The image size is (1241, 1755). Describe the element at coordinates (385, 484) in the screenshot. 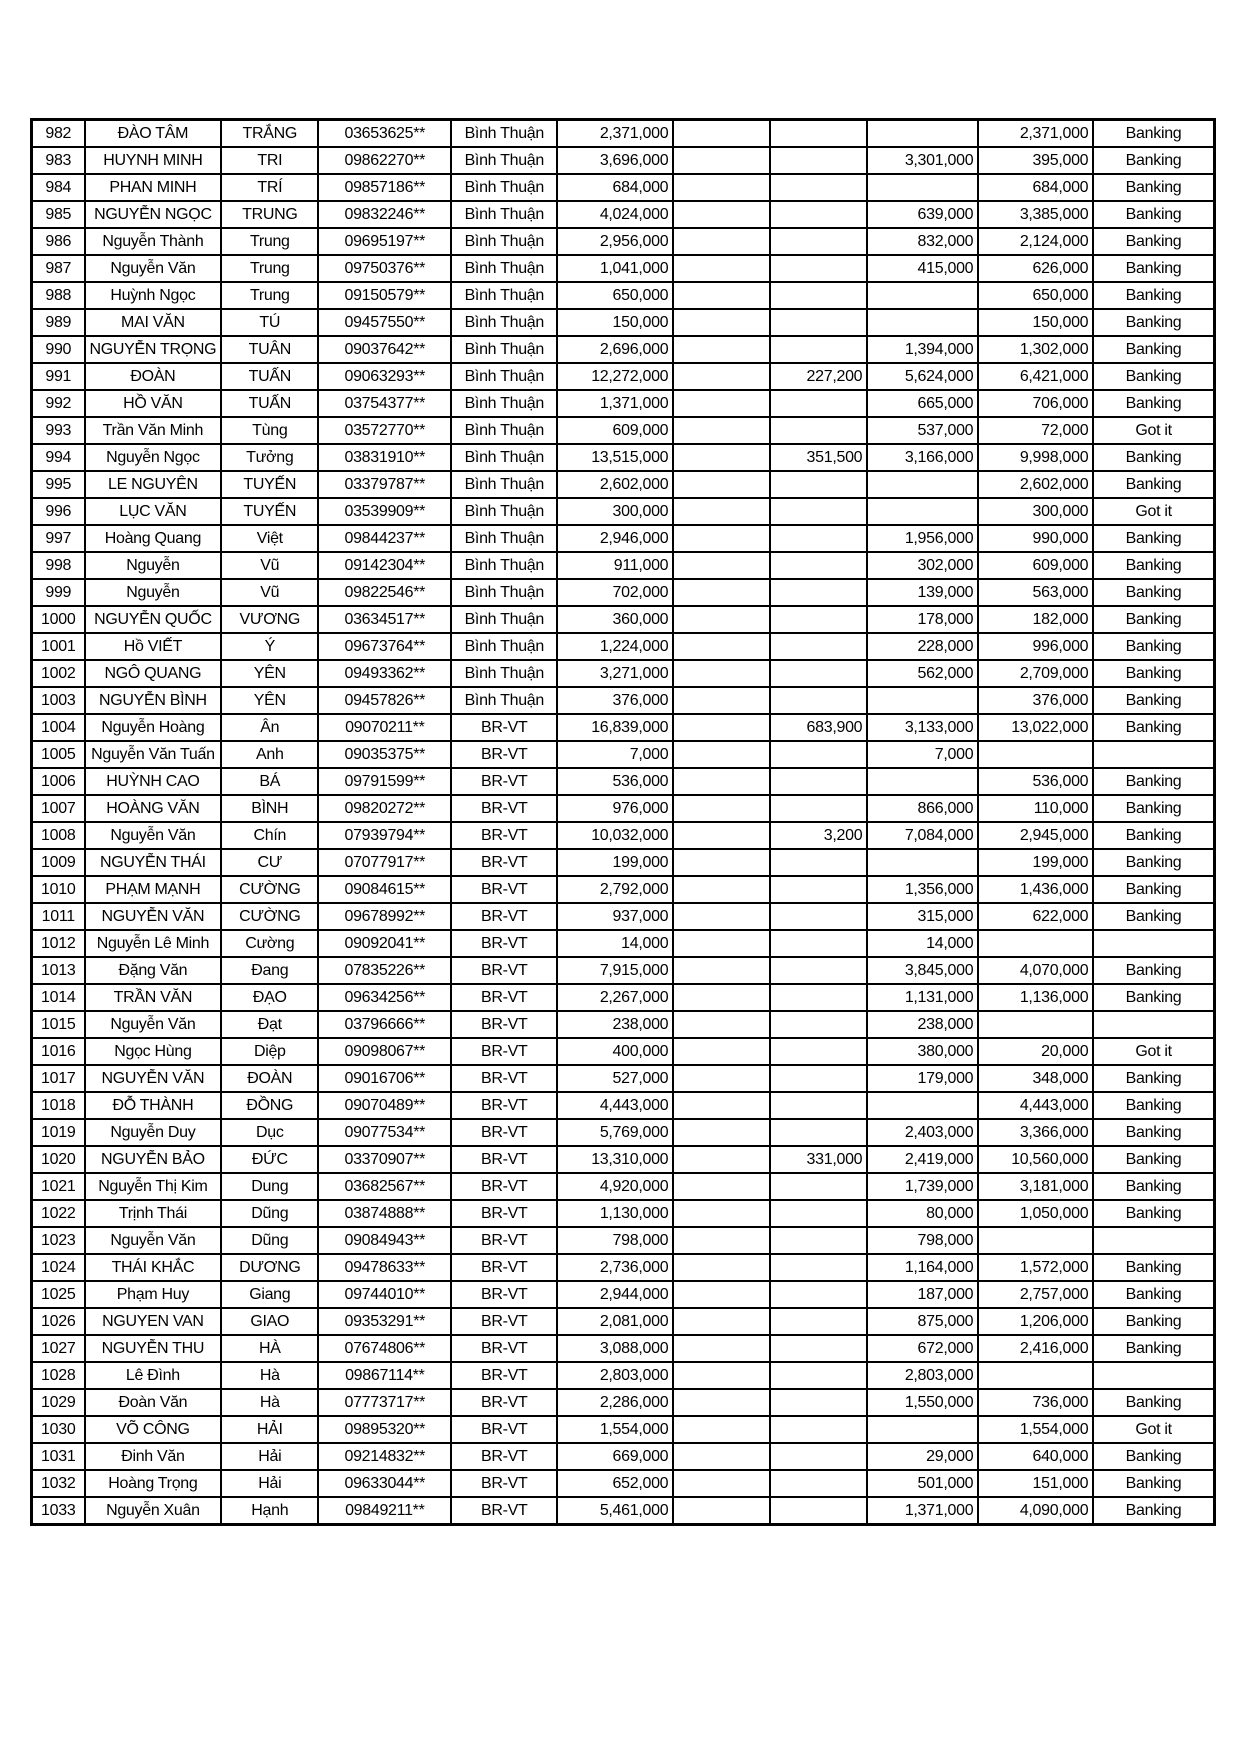

I see `cell-phone: 03379787**` at that location.